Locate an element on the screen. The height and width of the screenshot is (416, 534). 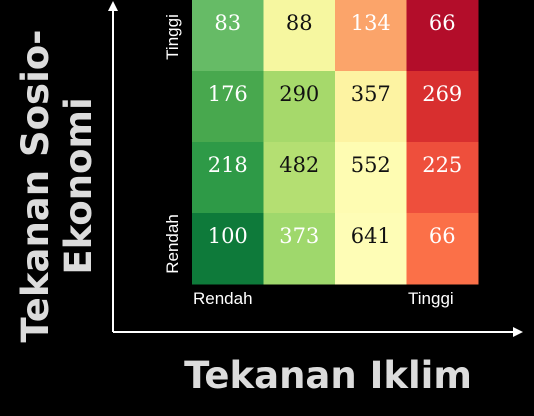
y-axis-title-line-2: Ekonomi is located at coordinates (78, 185).